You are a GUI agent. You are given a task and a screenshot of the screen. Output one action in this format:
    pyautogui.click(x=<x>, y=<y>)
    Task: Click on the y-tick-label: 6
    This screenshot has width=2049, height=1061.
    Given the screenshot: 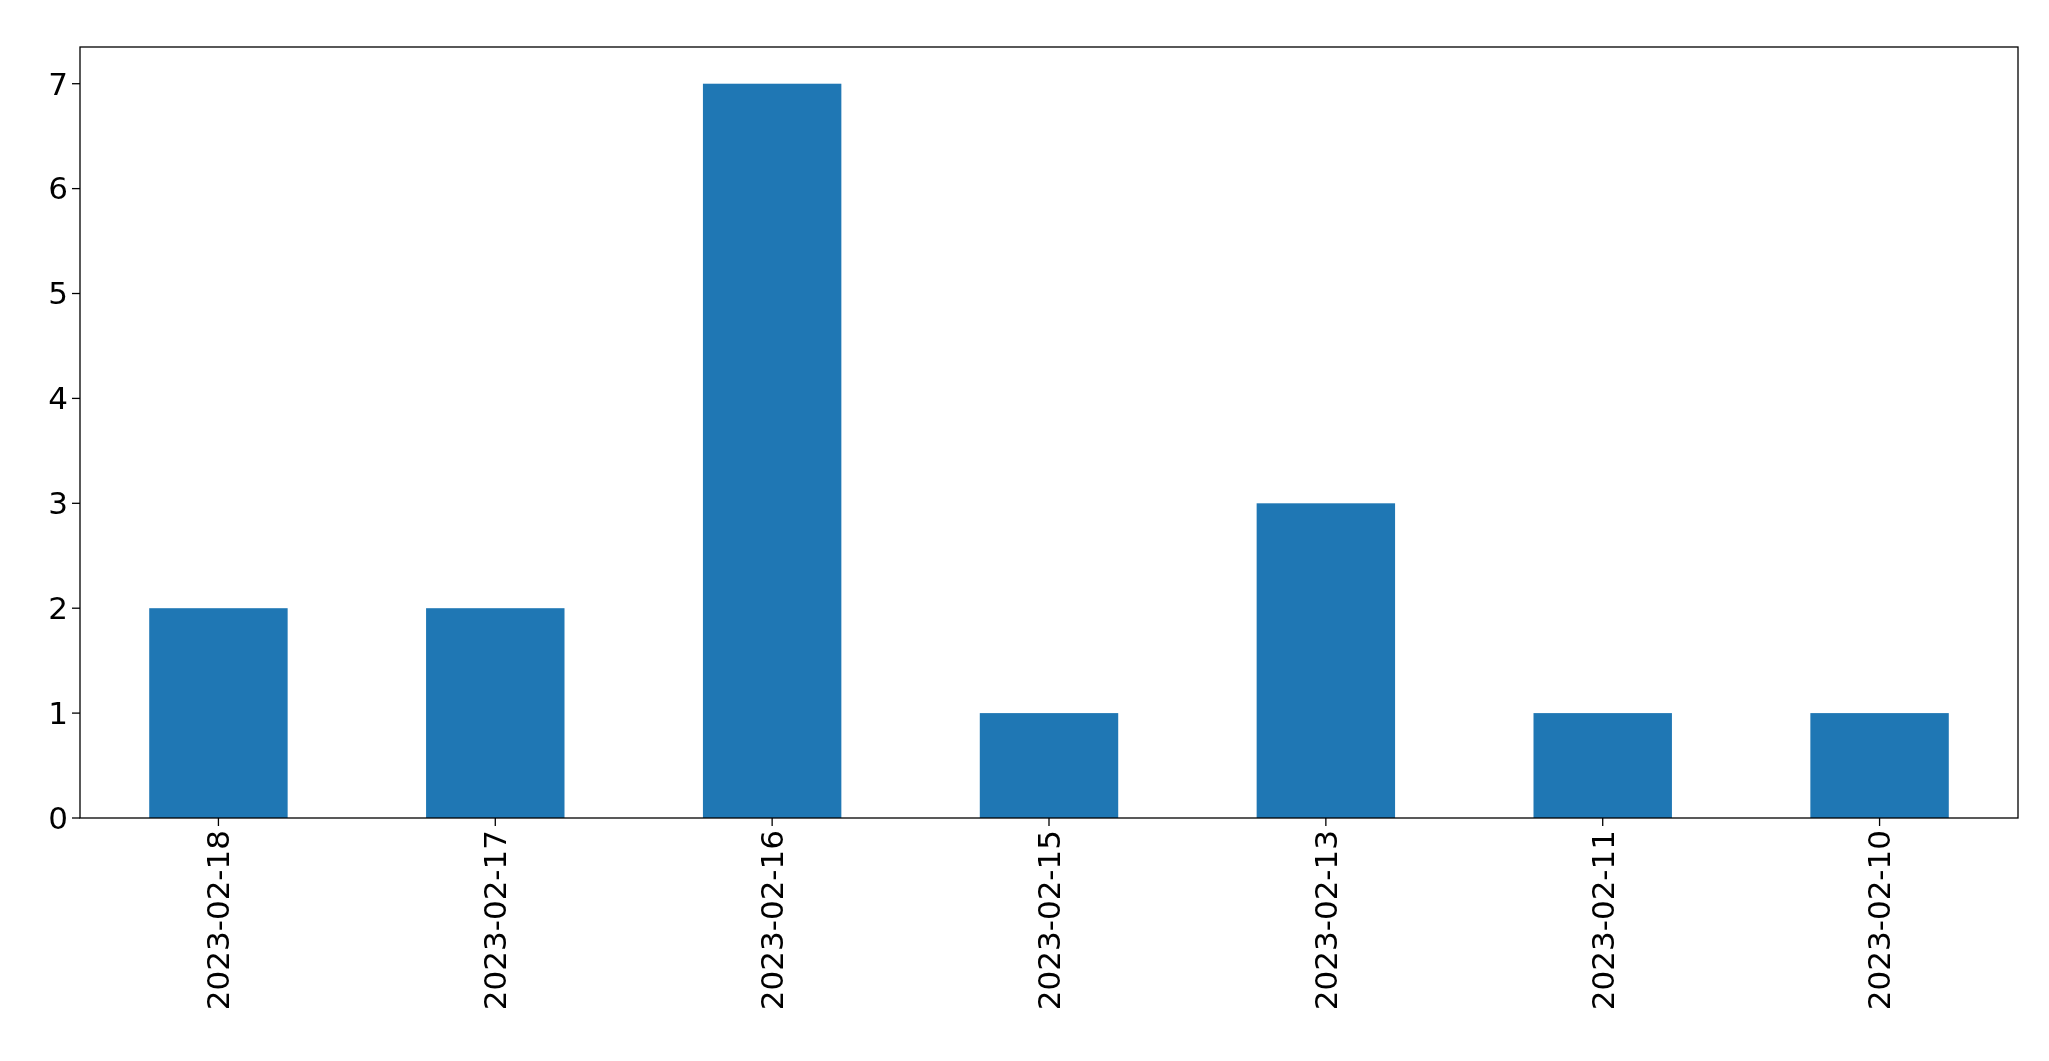 What is the action you would take?
    pyautogui.click(x=58, y=188)
    